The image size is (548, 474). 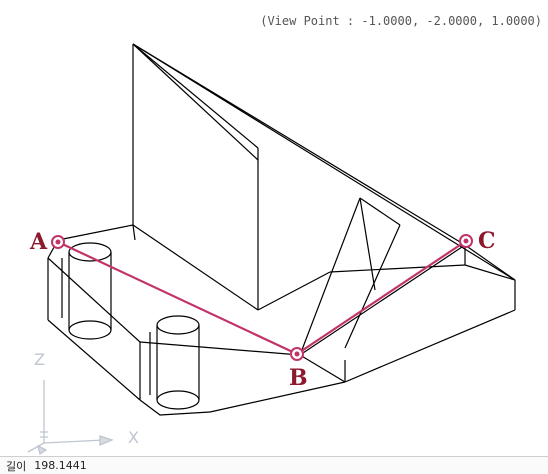 I want to click on point-a-label: A, so click(x=38, y=242).